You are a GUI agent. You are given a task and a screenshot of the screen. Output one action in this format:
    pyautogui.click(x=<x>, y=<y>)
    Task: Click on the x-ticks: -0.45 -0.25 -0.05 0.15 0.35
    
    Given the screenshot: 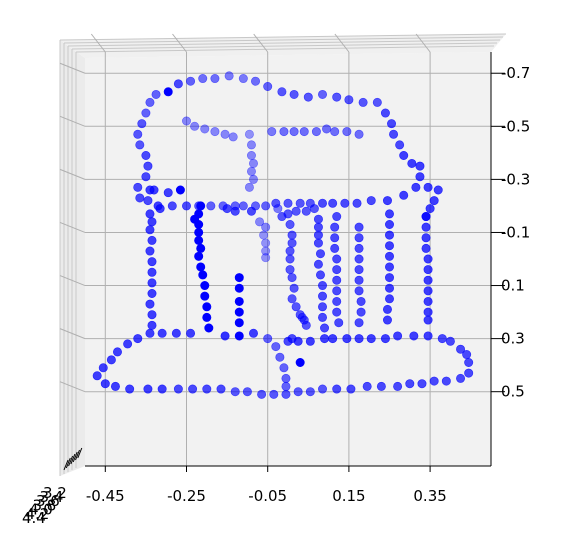 What is the action you would take?
    pyautogui.click(x=266, y=485)
    